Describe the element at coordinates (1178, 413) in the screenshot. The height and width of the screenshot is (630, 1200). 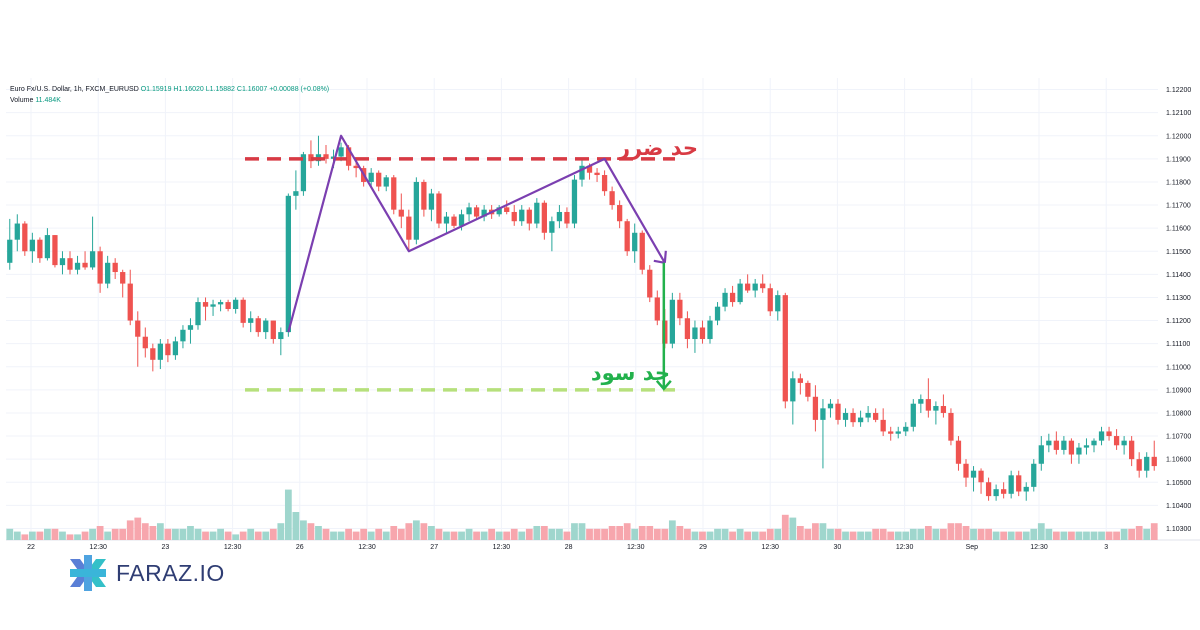
I see `price-tick-label: 1.10800` at that location.